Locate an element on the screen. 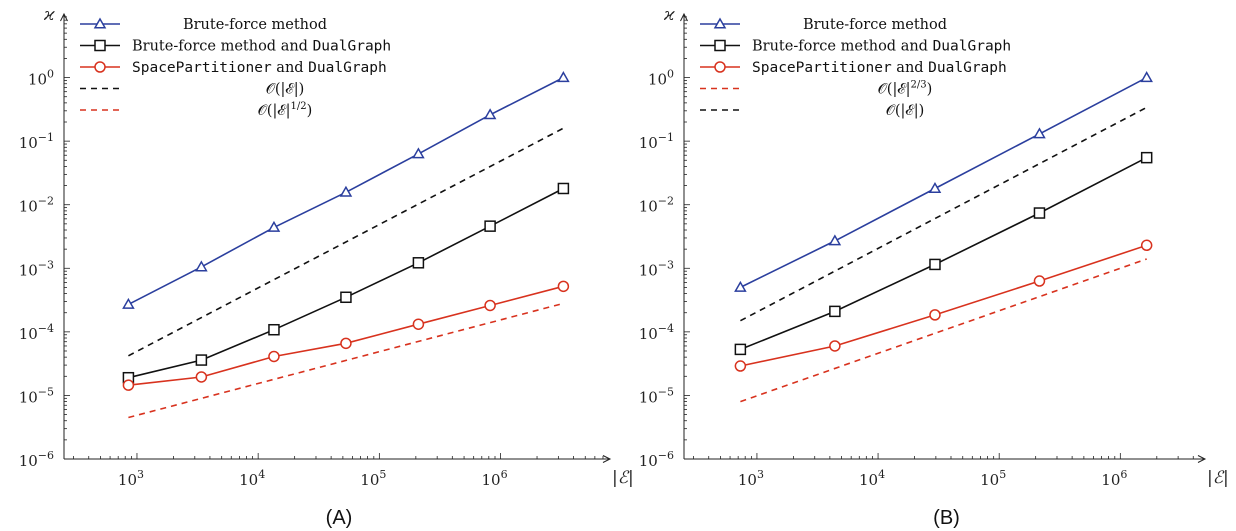  x-tick-label-exp: 3 is located at coordinates (760, 474).